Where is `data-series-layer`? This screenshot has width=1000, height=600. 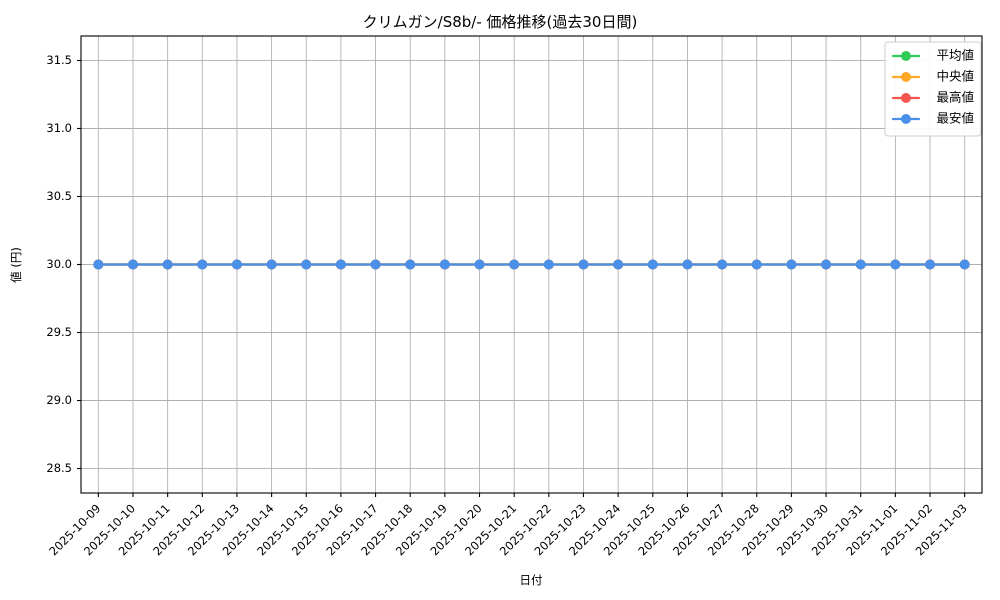
data-series-layer is located at coordinates (531, 264).